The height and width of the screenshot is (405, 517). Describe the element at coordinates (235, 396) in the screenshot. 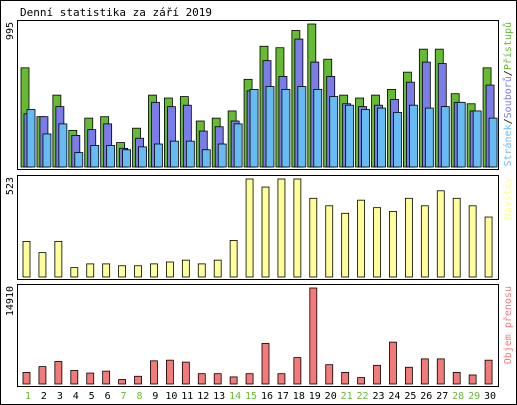

I see `day-label-14: 14` at that location.